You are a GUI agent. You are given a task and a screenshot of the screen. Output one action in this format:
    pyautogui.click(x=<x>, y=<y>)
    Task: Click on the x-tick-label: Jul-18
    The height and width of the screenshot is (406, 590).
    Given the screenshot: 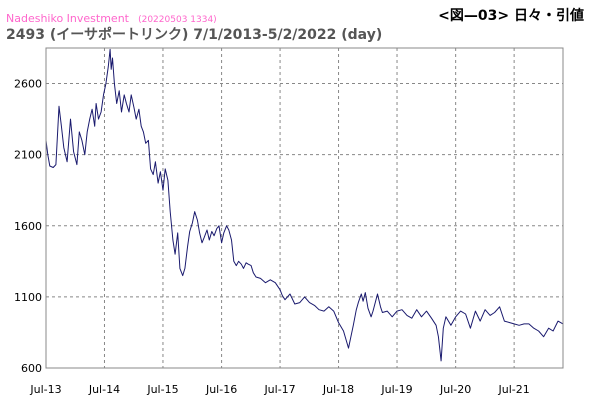 What is the action you would take?
    pyautogui.click(x=338, y=389)
    